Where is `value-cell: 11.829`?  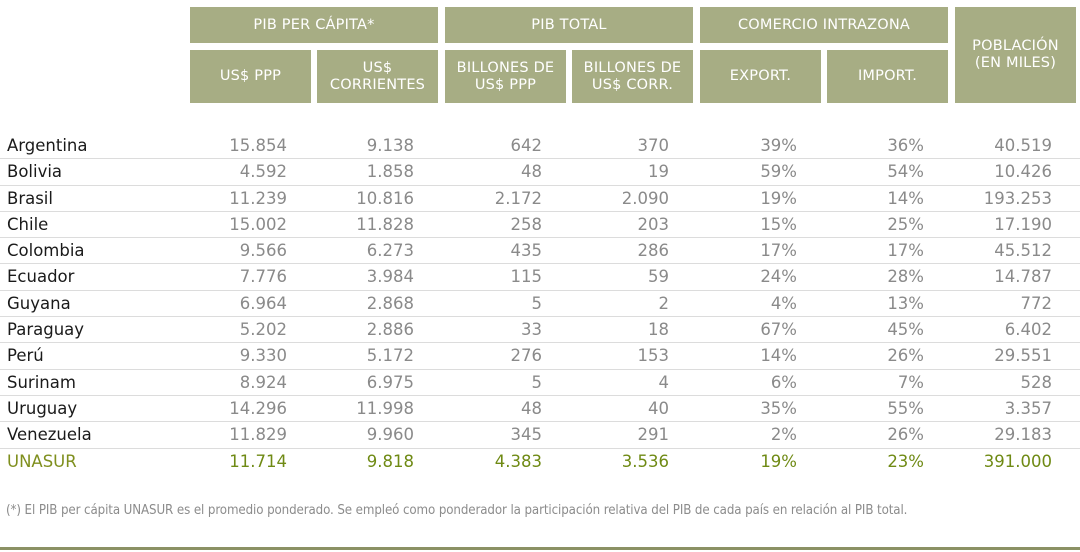 value-cell: 11.829 is located at coordinates (258, 435).